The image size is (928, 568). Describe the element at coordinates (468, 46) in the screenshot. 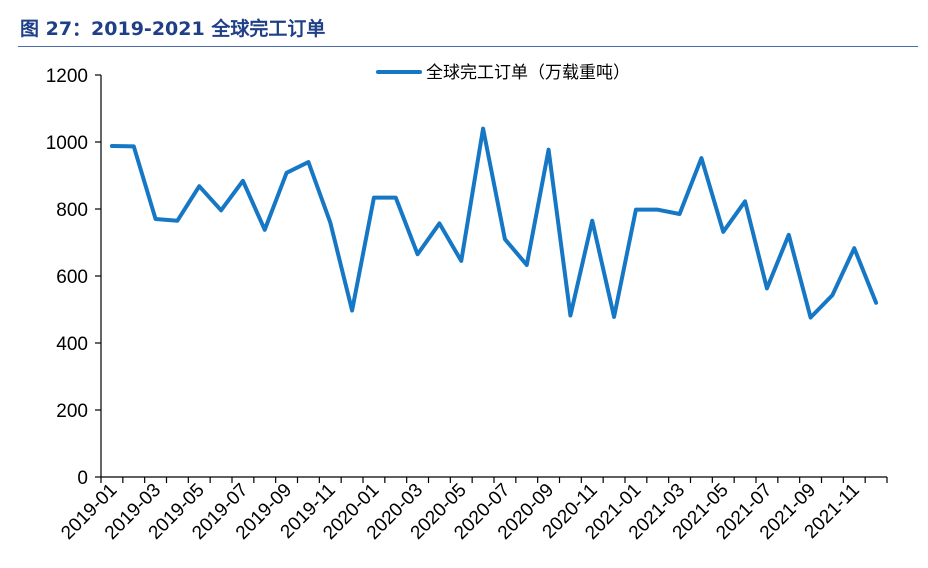

I see `title-divider` at that location.